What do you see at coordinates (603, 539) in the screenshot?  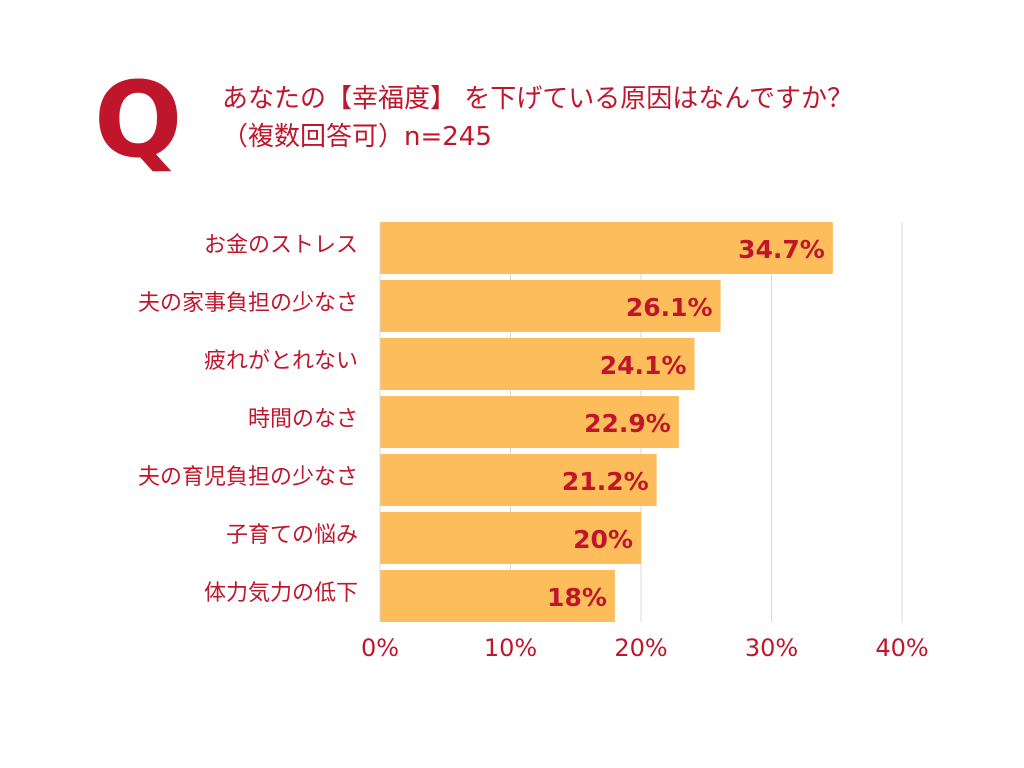 I see `data-label: 20%` at bounding box center [603, 539].